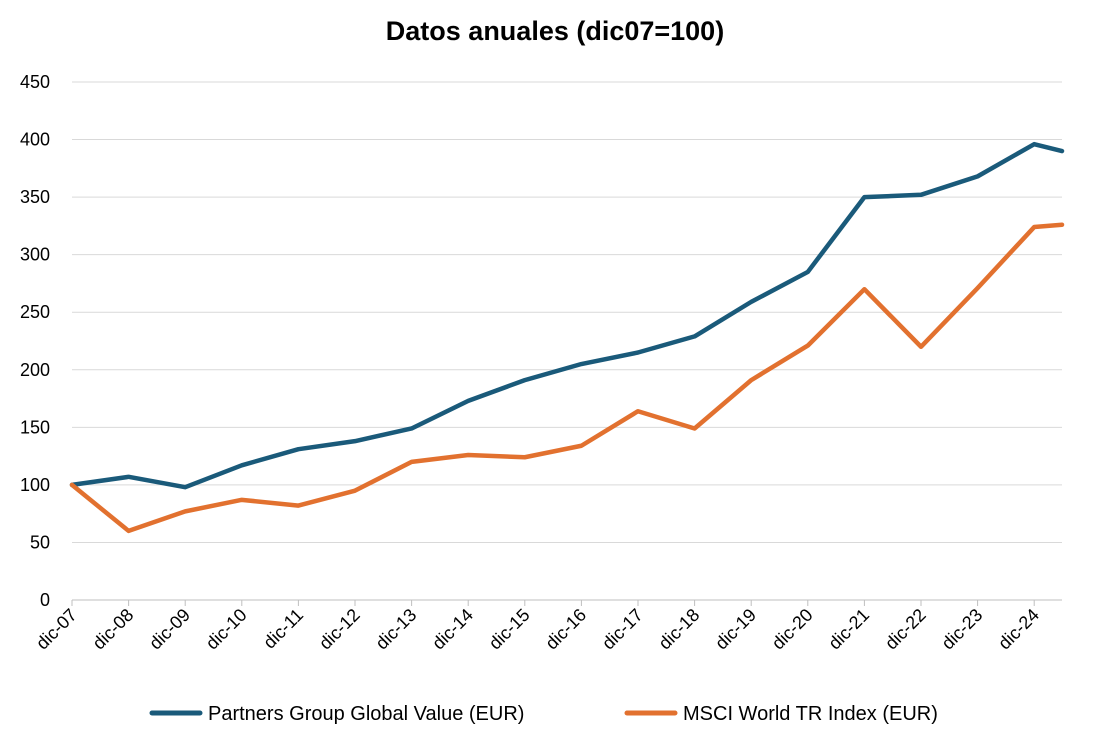  Describe the element at coordinates (810, 714) in the screenshot. I see `legend-label-msci: MSCI World TR Index (EUR)` at that location.